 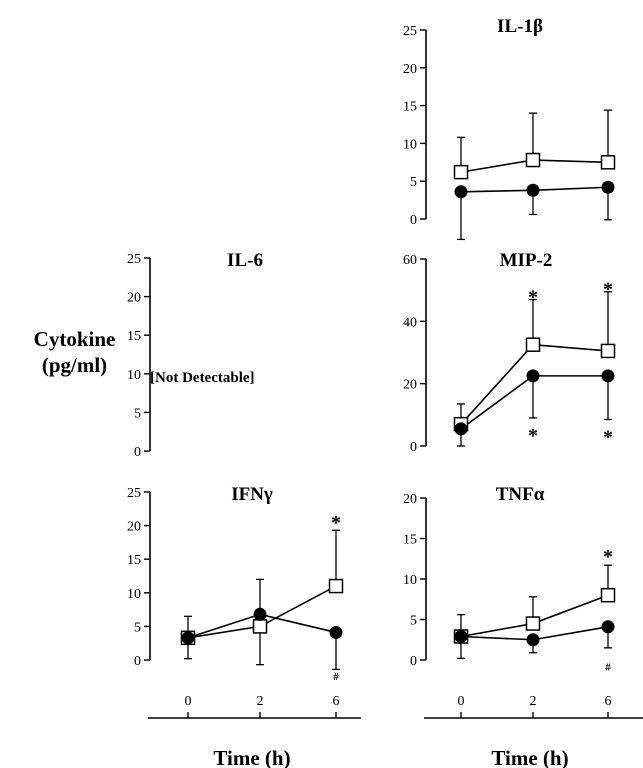 I want to click on y-tick-label-mip2-40: 40, so click(x=410, y=322).